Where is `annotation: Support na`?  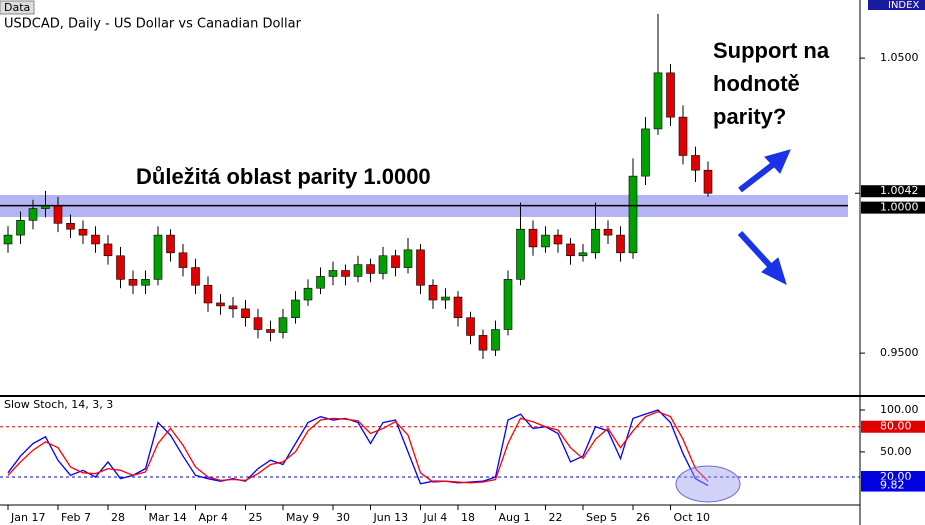 annotation: Support na is located at coordinates (771, 50).